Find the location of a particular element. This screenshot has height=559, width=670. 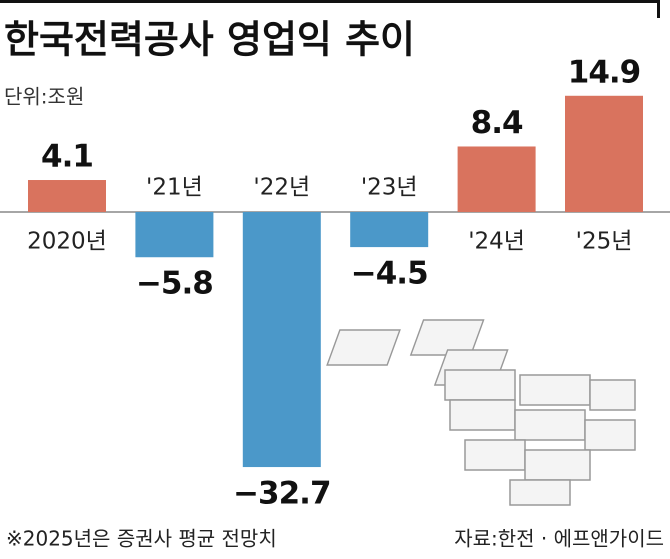

category-label: 2020년 is located at coordinates (67, 242).